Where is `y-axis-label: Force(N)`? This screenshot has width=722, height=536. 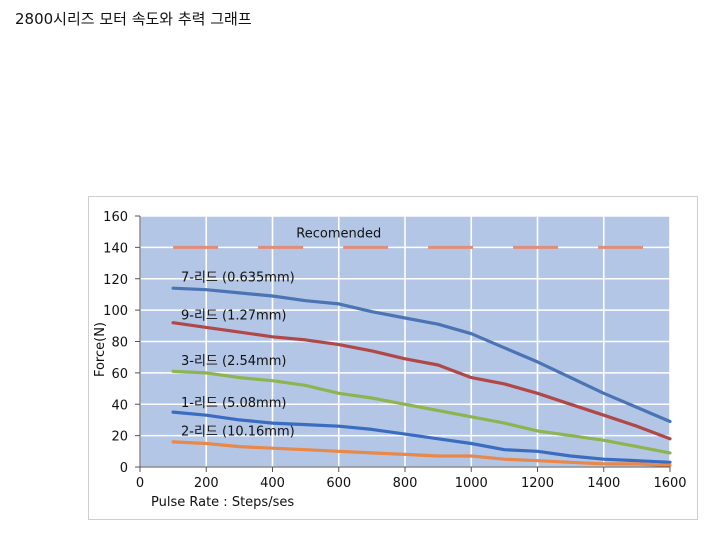
y-axis-label: Force(N) is located at coordinates (100, 349).